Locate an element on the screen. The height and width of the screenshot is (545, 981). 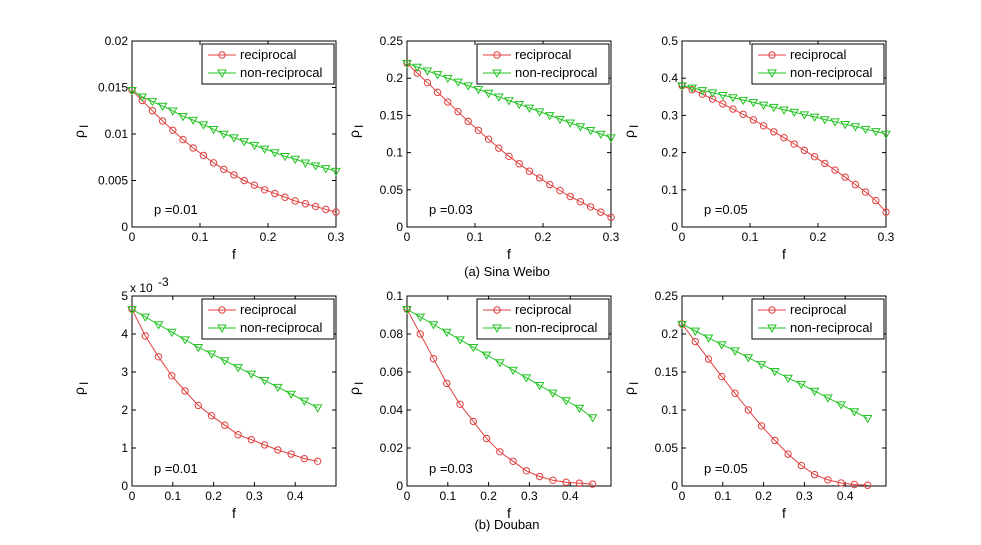
y-tick-label: 0.25 is located at coordinates (392, 41).